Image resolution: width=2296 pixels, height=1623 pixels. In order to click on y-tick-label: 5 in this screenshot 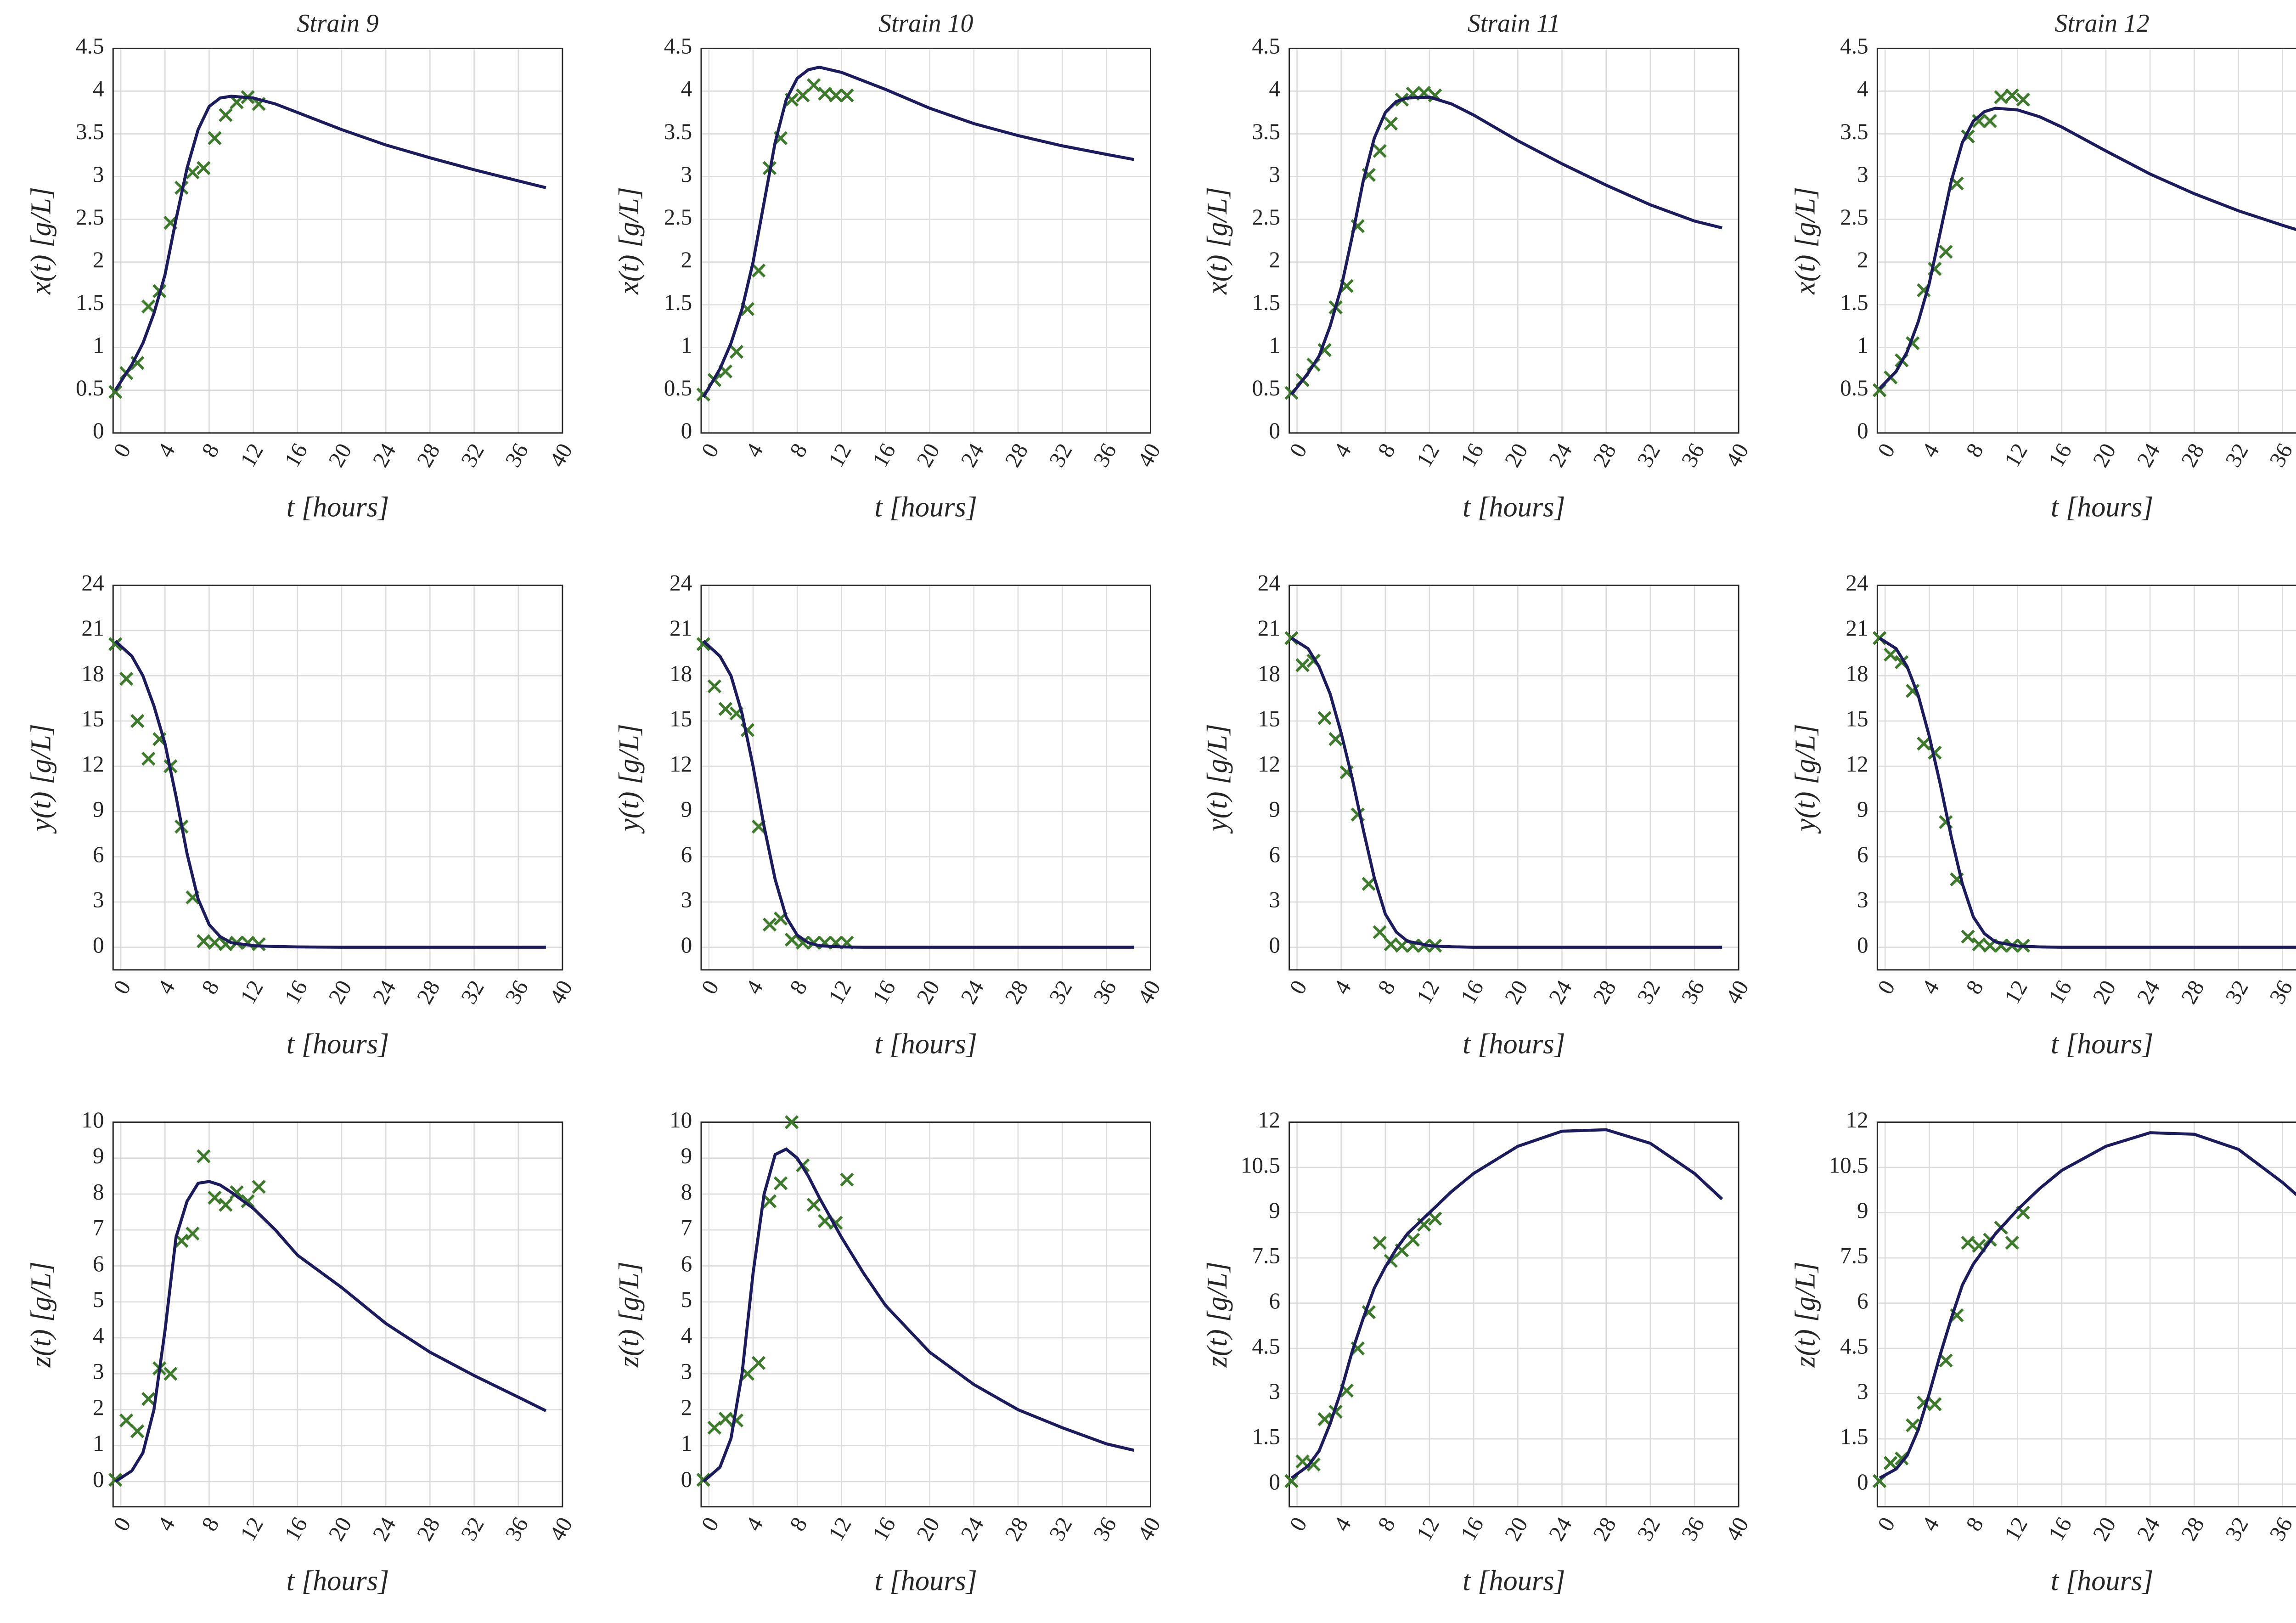, I will do `click(687, 1299)`.